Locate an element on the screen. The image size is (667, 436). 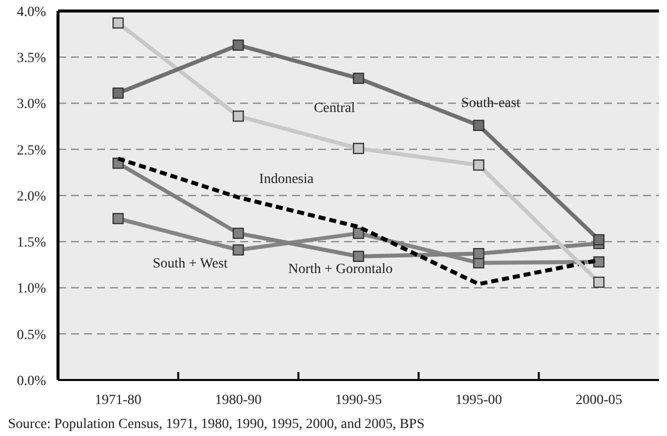
y-tick-label: 2.0% is located at coordinates (31, 196).